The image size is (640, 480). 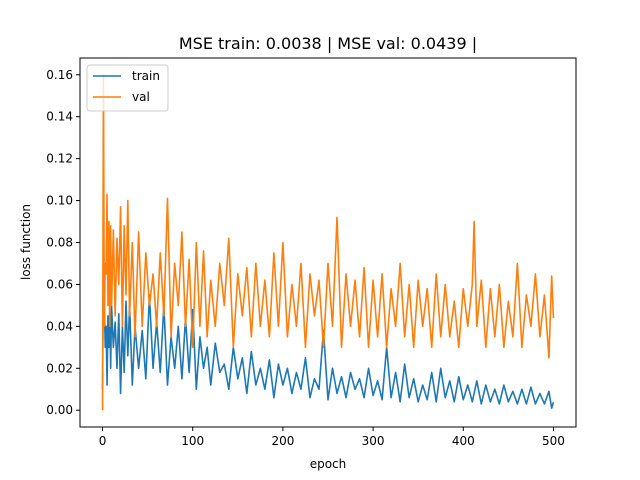 I want to click on chart-title: MSE train: 0.0038 | MSE val: 0.0439 |, so click(x=328, y=43).